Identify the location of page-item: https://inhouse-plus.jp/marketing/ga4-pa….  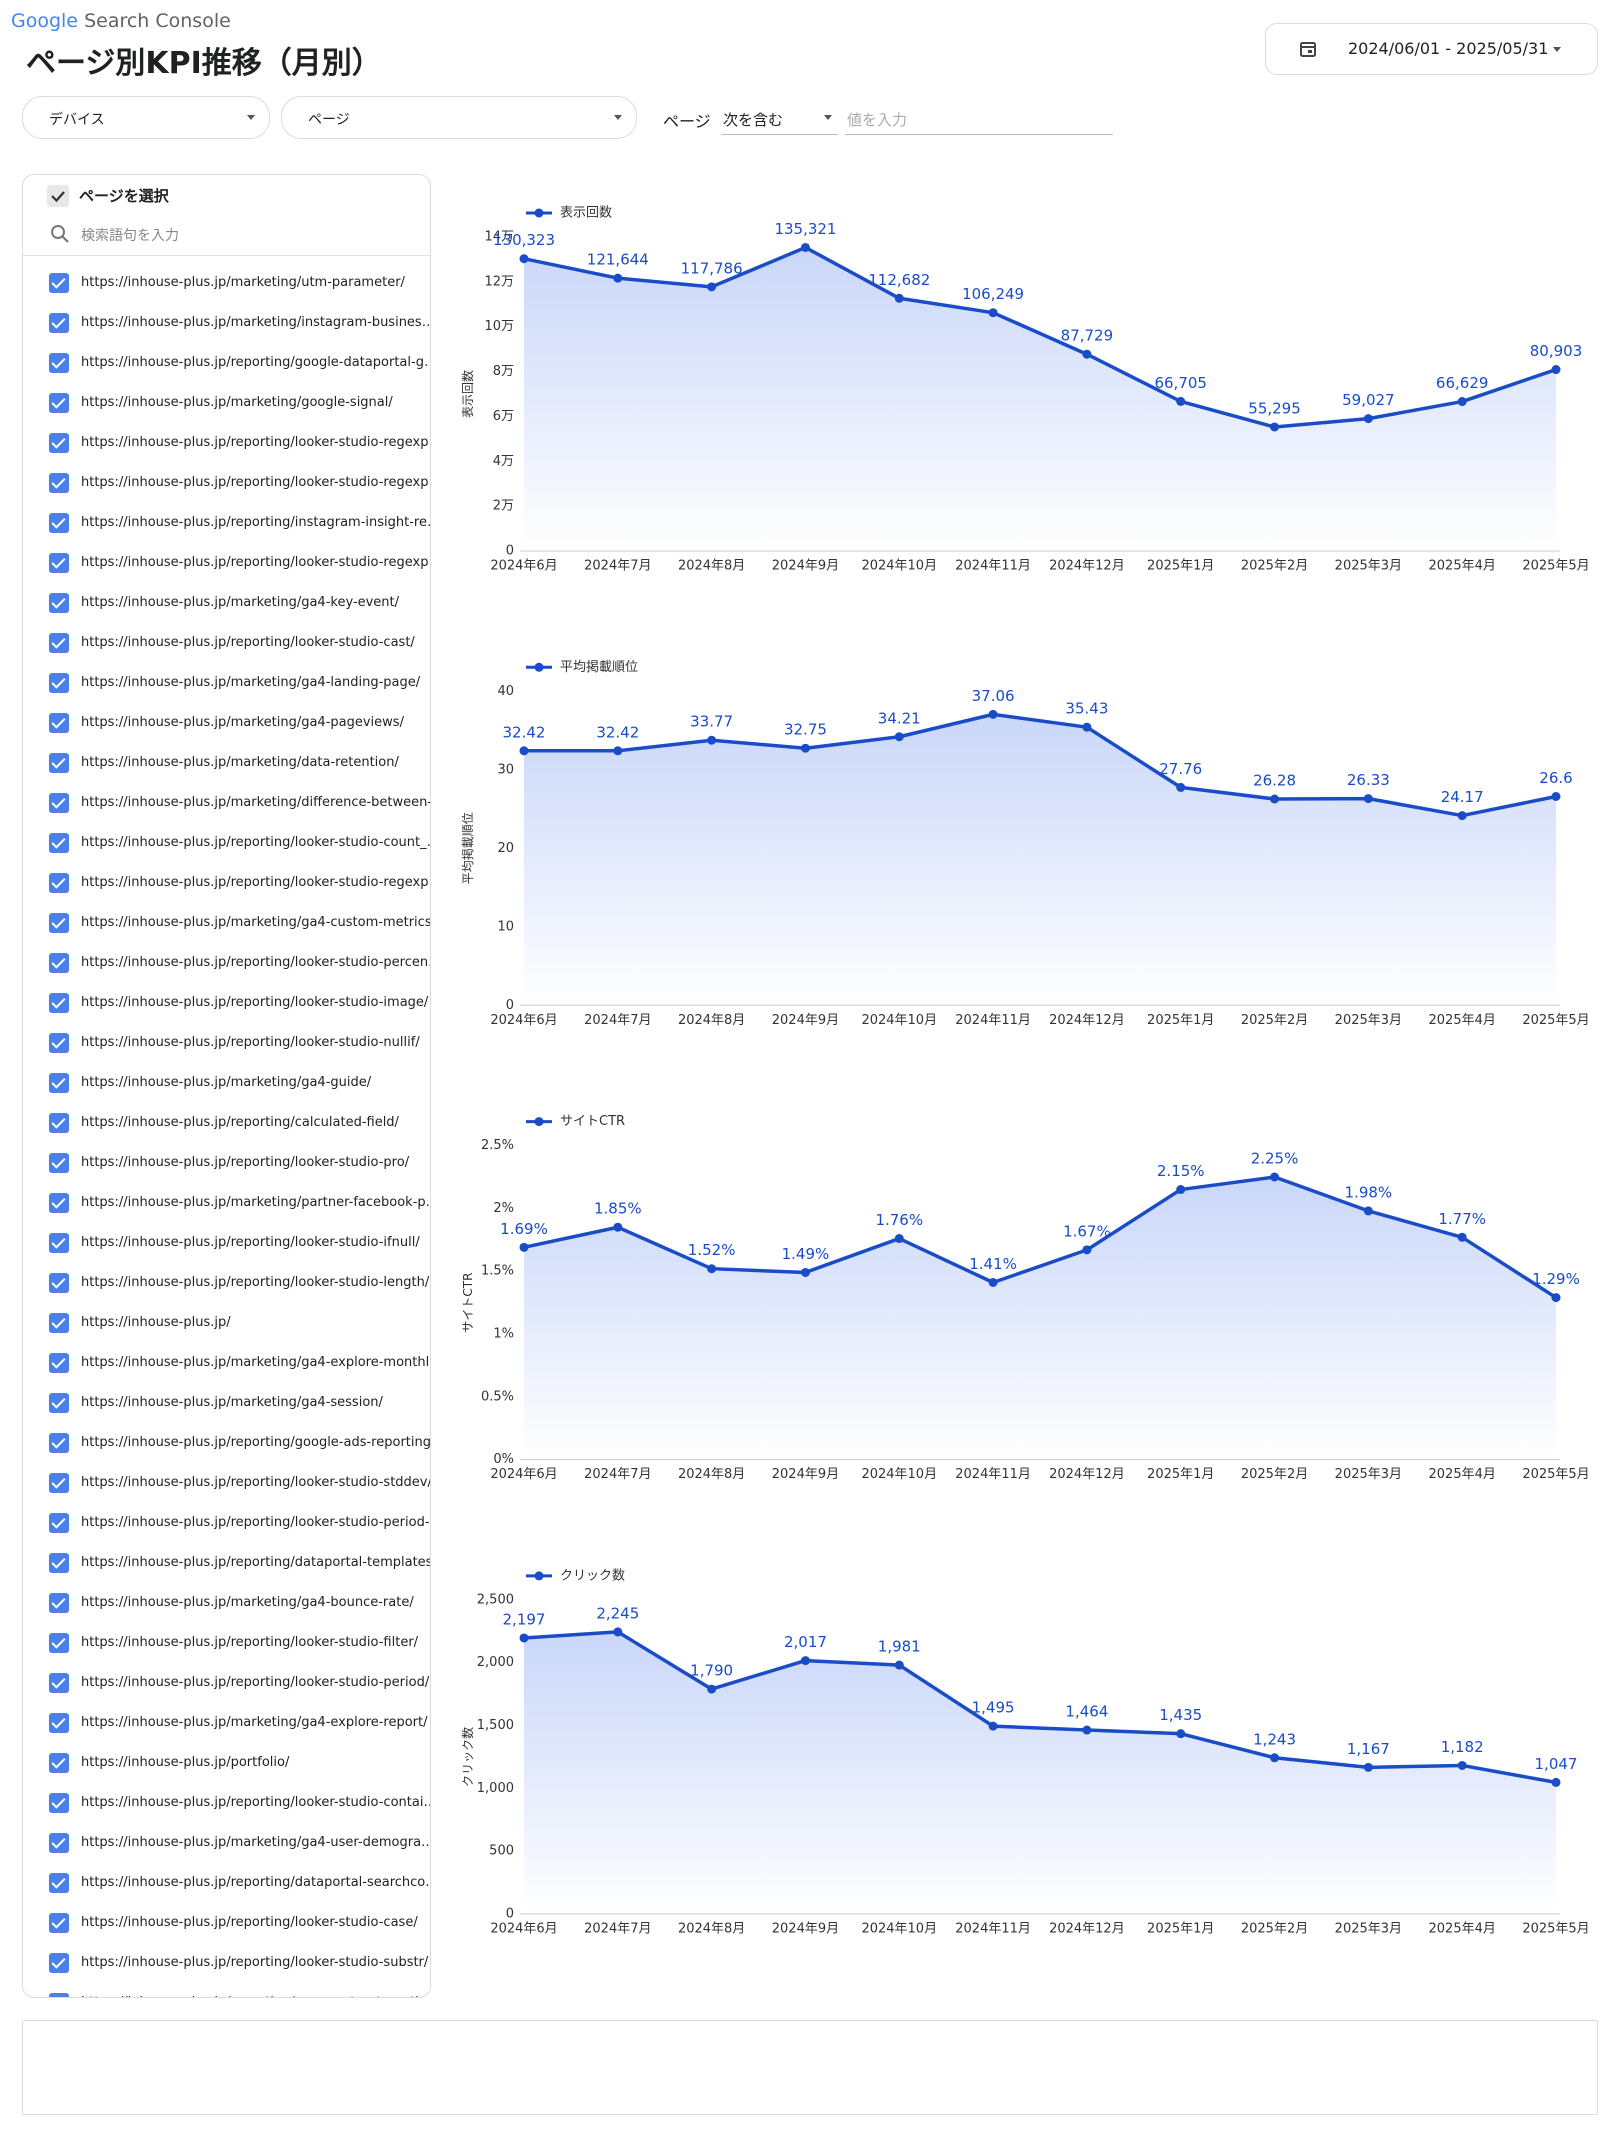
(242, 722).